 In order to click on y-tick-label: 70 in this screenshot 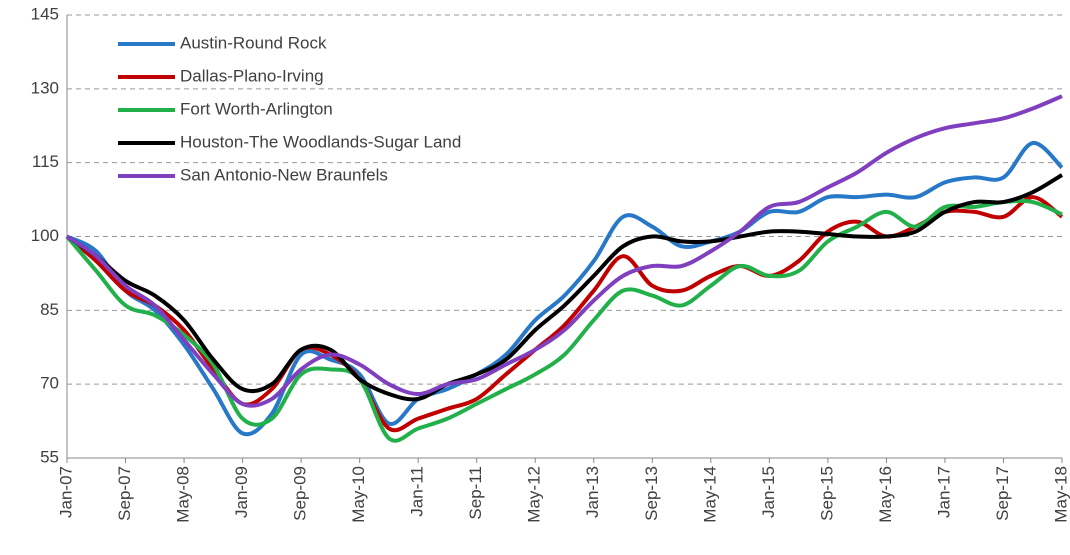, I will do `click(49, 383)`.